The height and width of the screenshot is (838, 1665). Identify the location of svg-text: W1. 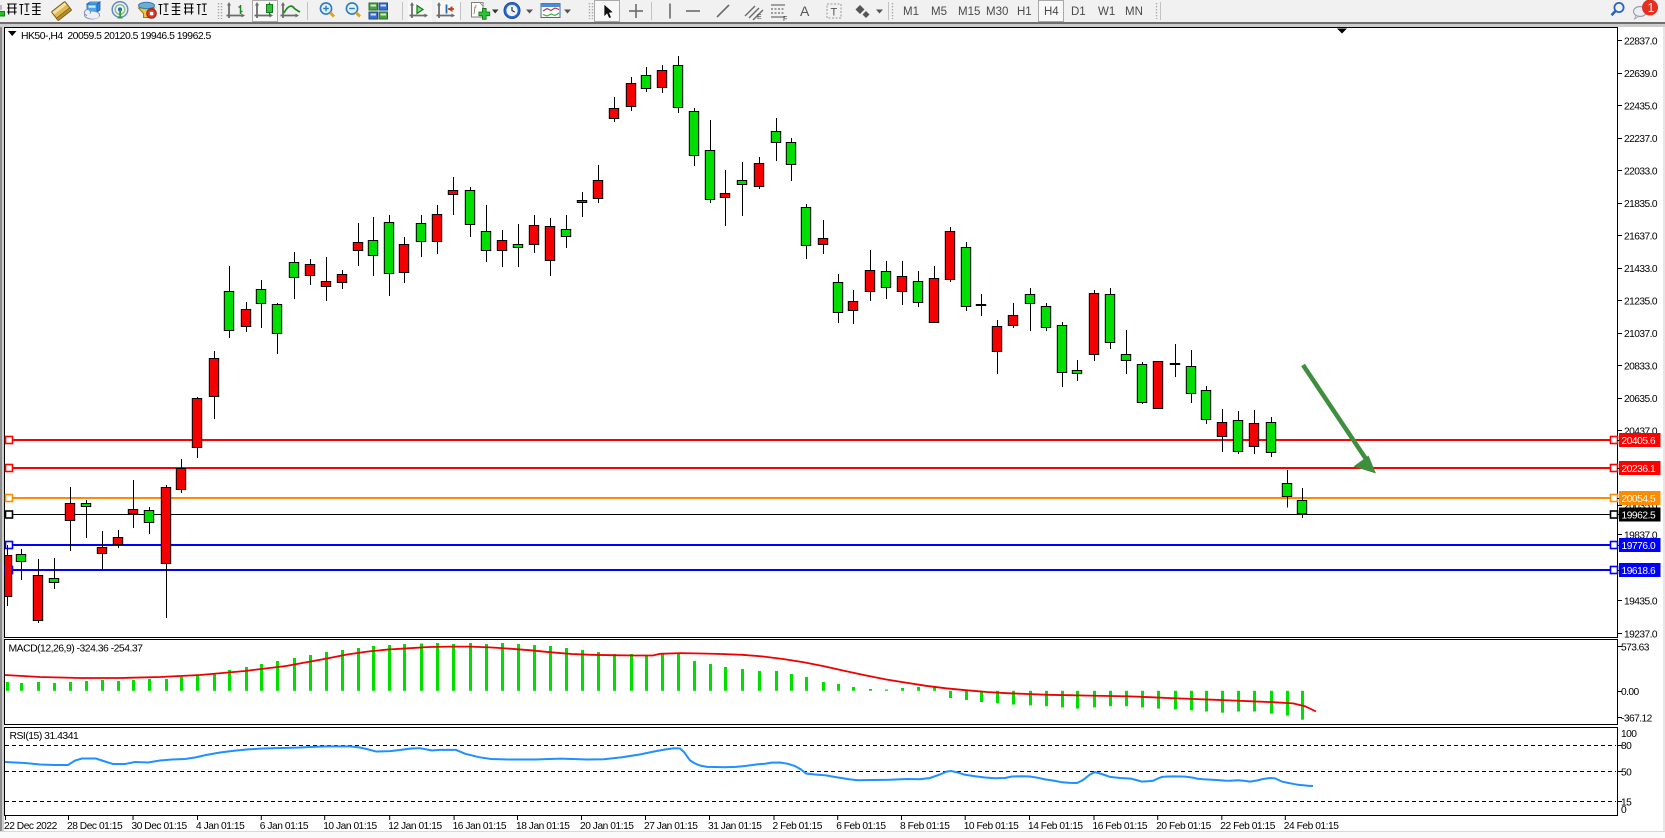
(1106, 12).